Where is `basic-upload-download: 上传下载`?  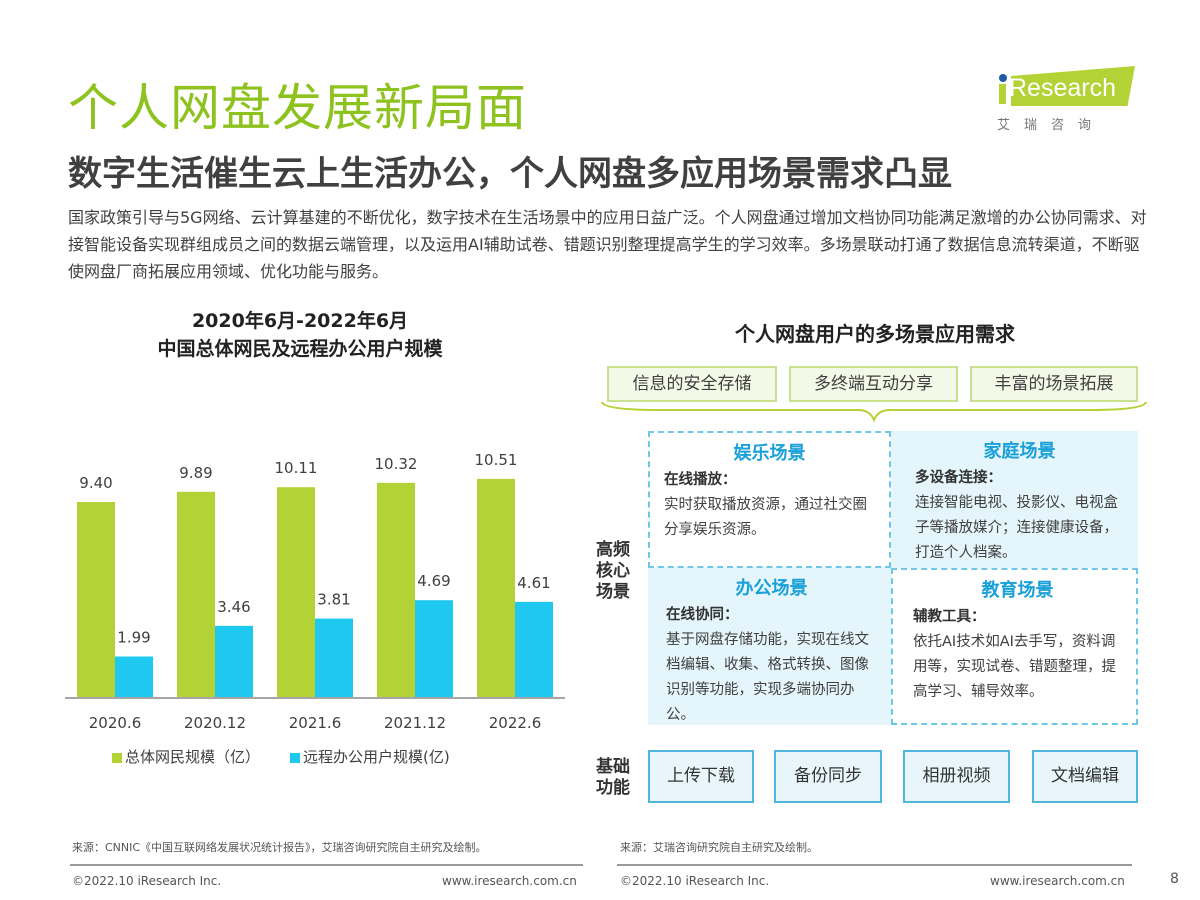 basic-upload-download: 上传下载 is located at coordinates (701, 776).